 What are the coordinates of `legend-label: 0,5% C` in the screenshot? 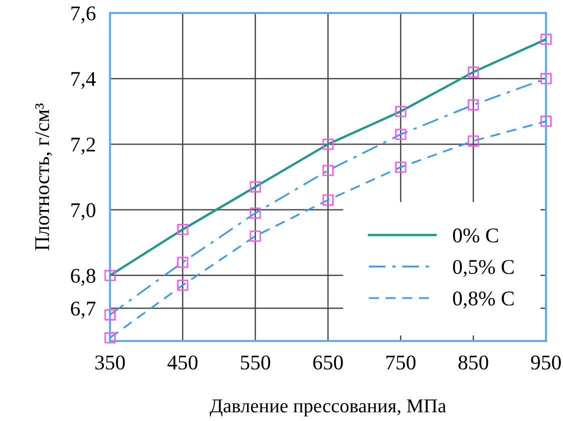 It's located at (483, 268).